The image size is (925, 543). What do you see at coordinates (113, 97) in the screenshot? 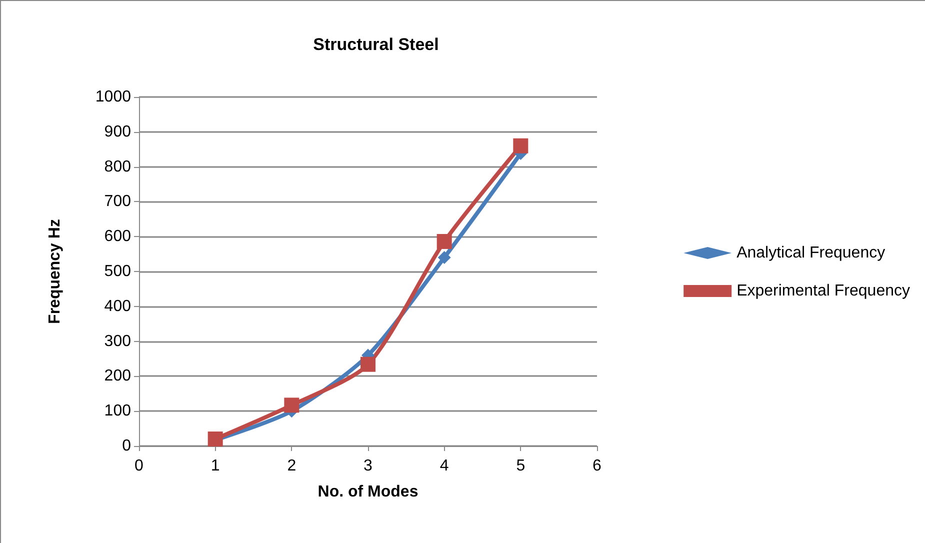
I see `y-tick-label: 1000` at bounding box center [113, 97].